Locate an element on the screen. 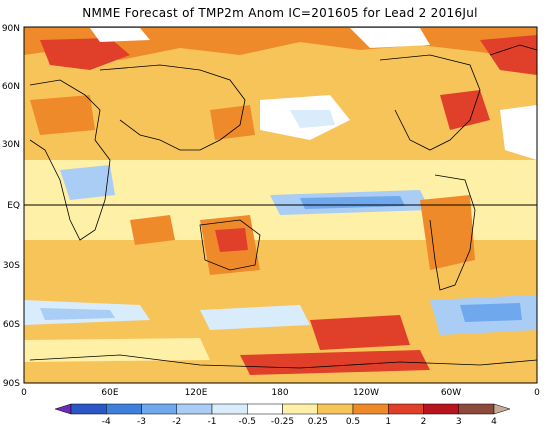 The height and width of the screenshot is (433, 560). southern-ocean-cool-region is located at coordinates (255, 317).